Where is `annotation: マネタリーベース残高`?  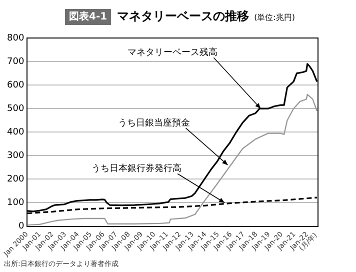 annotation: マネタリーベース残高 is located at coordinates (173, 52).